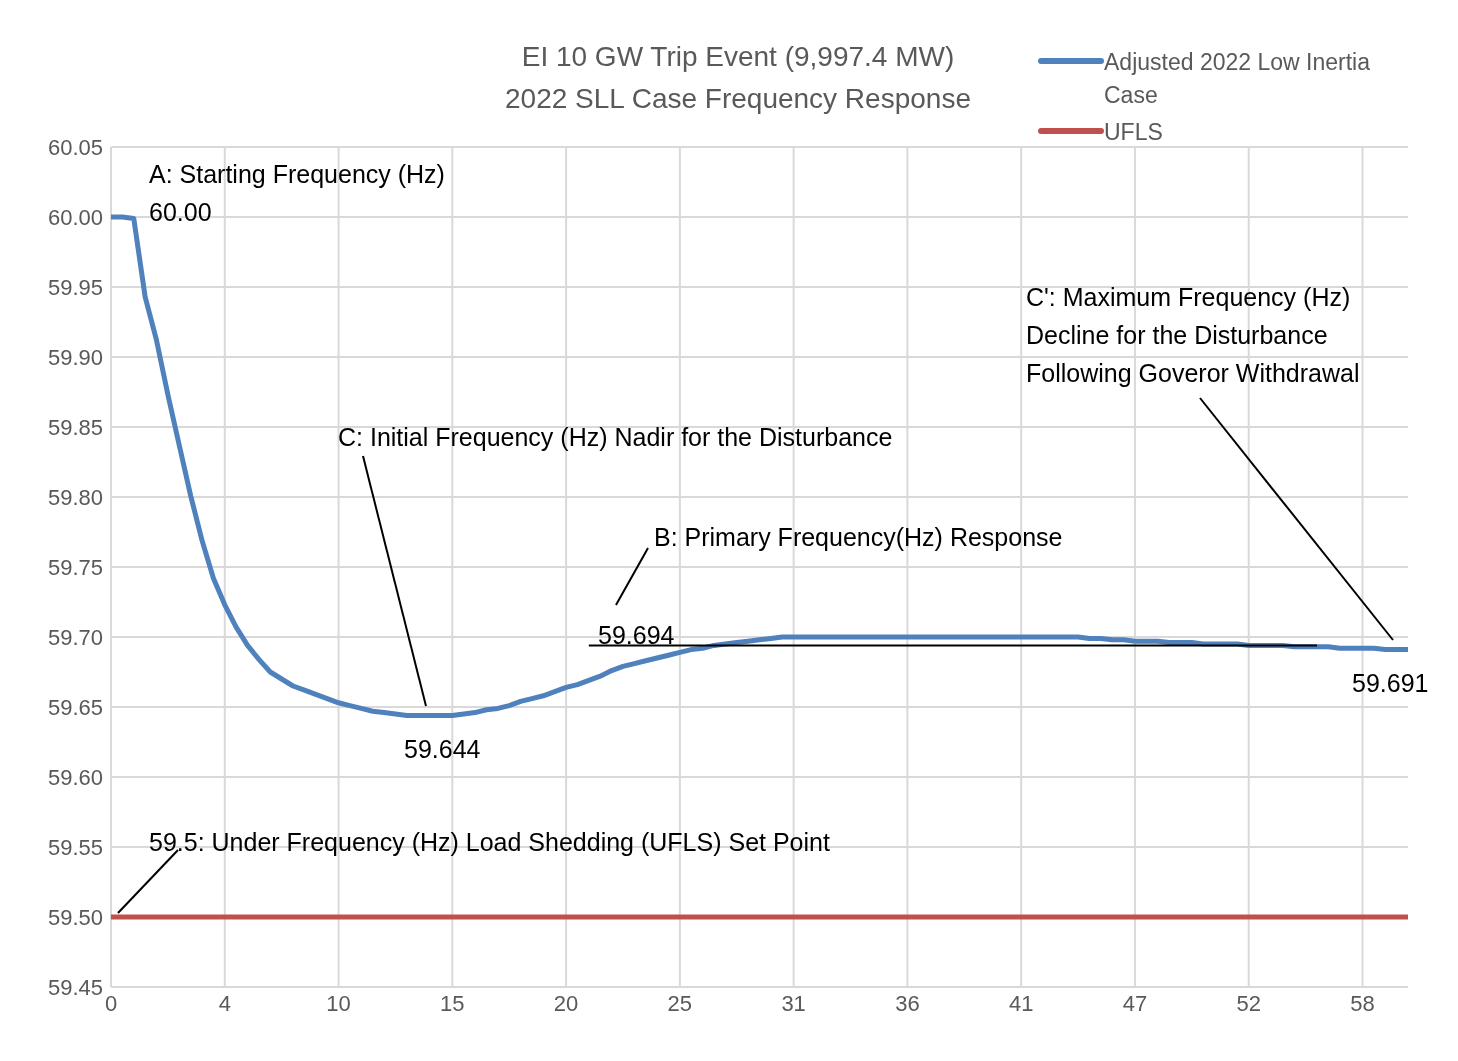 The image size is (1458, 1061). What do you see at coordinates (489, 842) in the screenshot?
I see `annotation: 59.5: Under Frequency (Hz) Load Shedding (UFLS) Set Point` at bounding box center [489, 842].